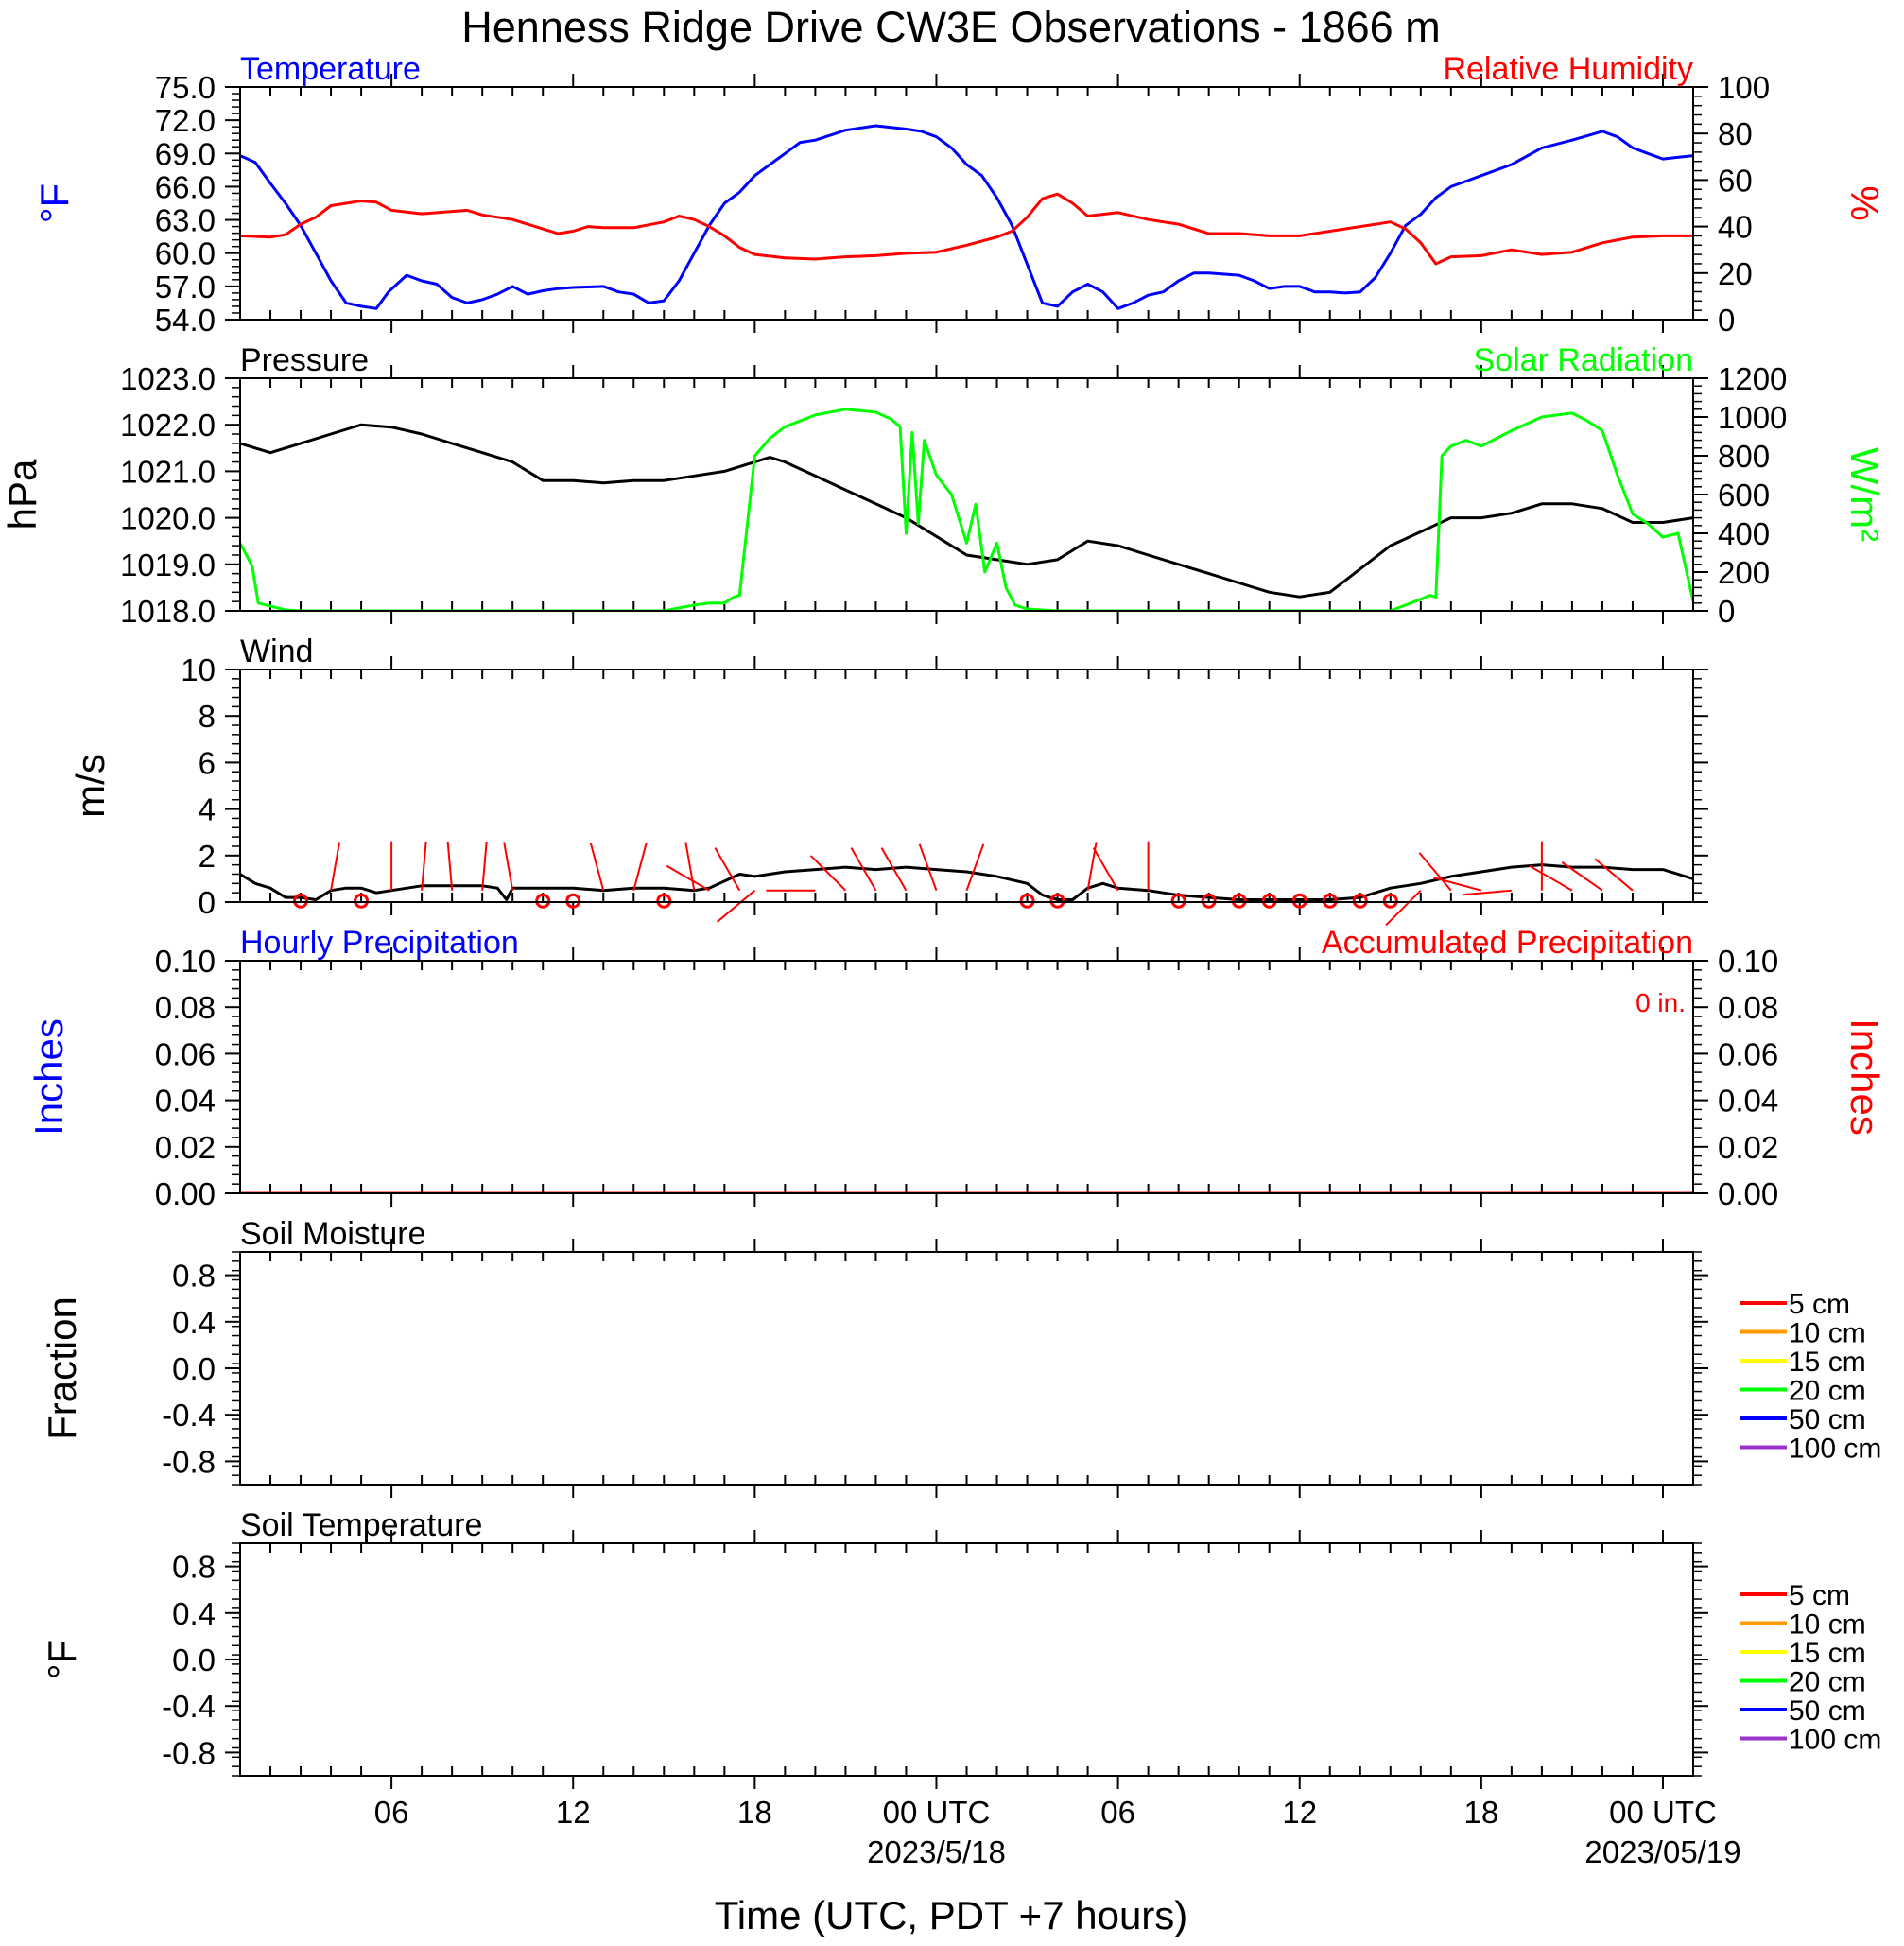 The width and height of the screenshot is (1904, 1946). What do you see at coordinates (185, 1053) in the screenshot?
I see `y-left-tick-label: 0.06` at bounding box center [185, 1053].